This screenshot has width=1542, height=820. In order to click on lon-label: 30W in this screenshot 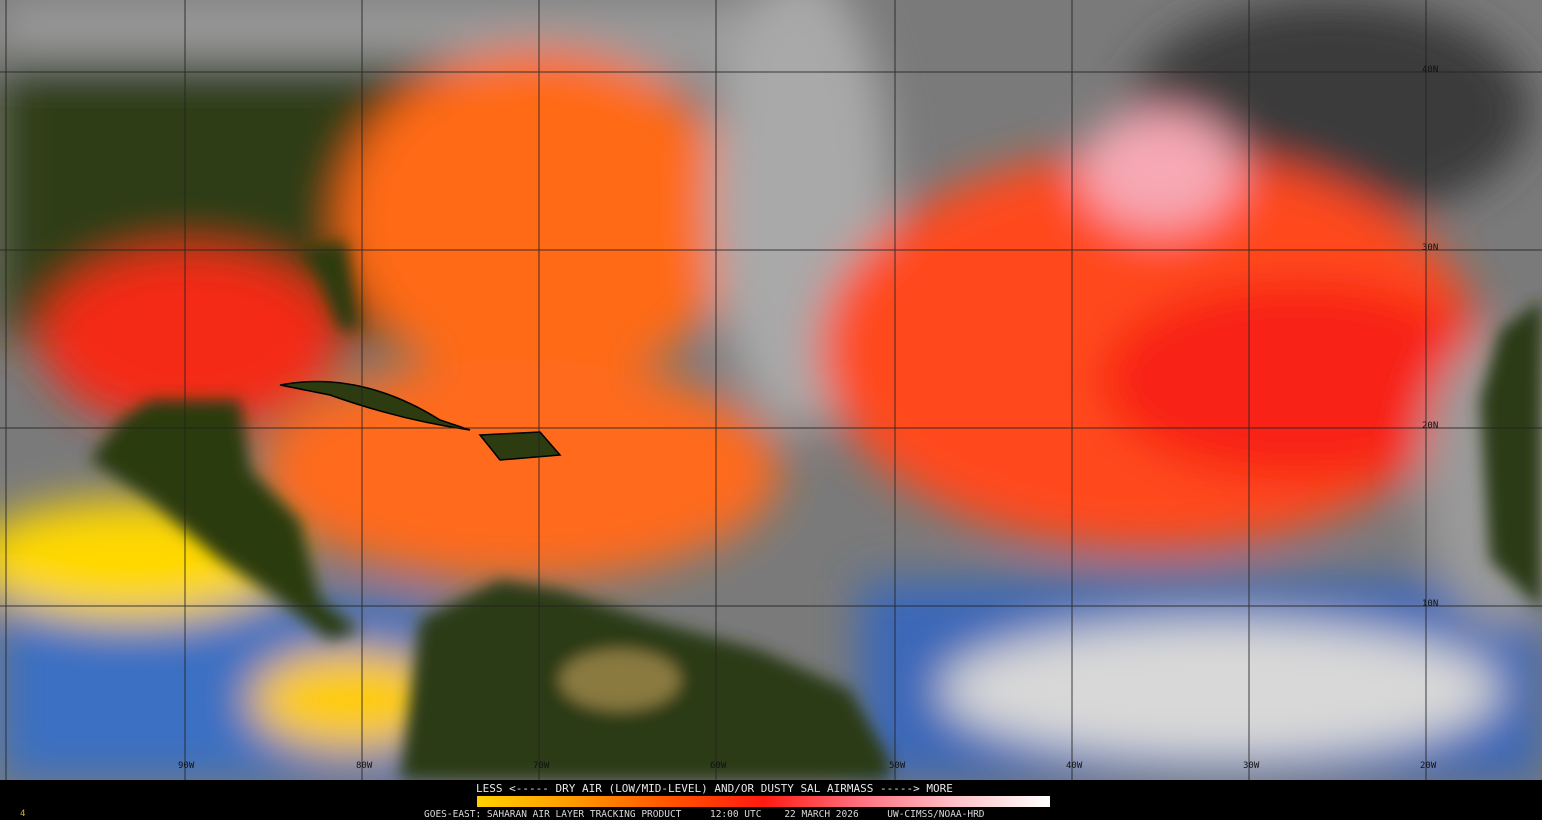, I will do `click(1251, 766)`.